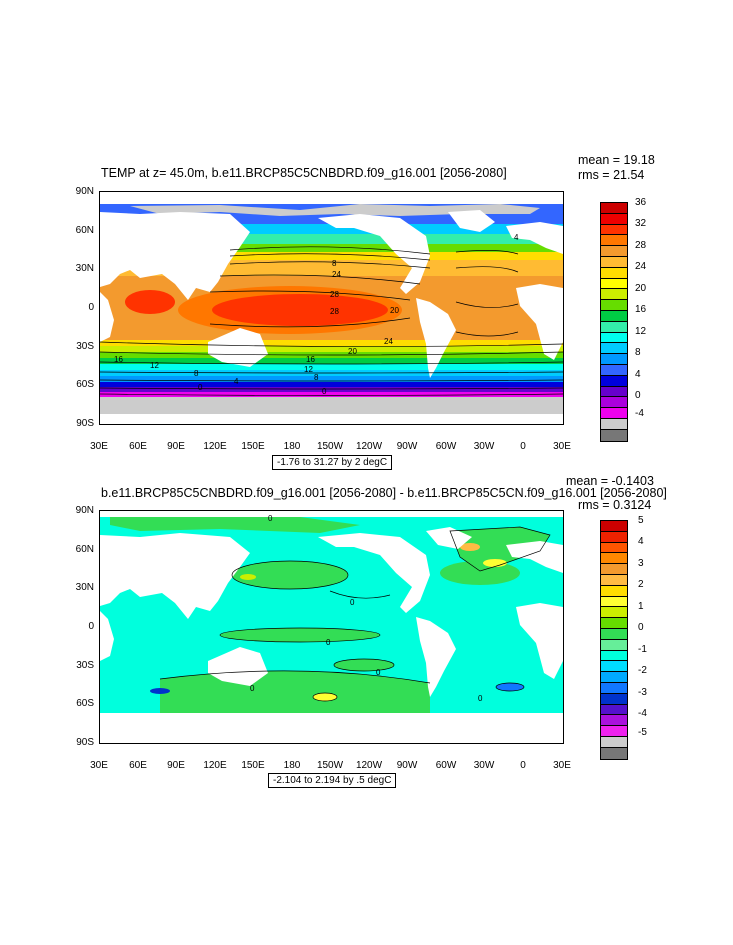 This screenshot has height=945, width=733. What do you see at coordinates (446, 446) in the screenshot?
I see `p1-lon-label: 60W` at bounding box center [446, 446].